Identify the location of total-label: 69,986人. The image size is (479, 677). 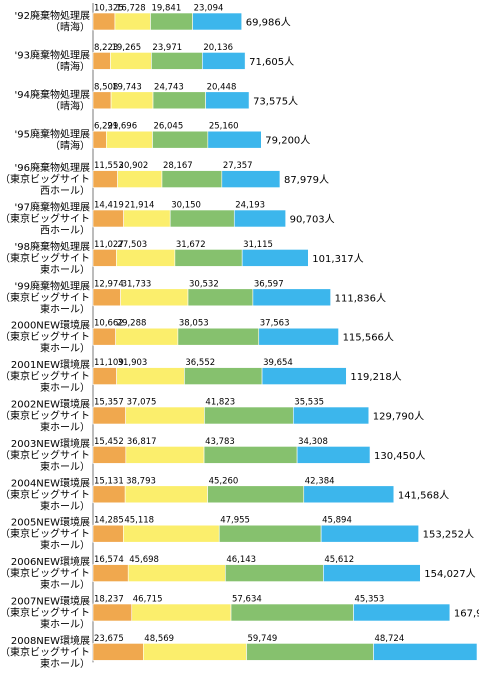
(268, 23).